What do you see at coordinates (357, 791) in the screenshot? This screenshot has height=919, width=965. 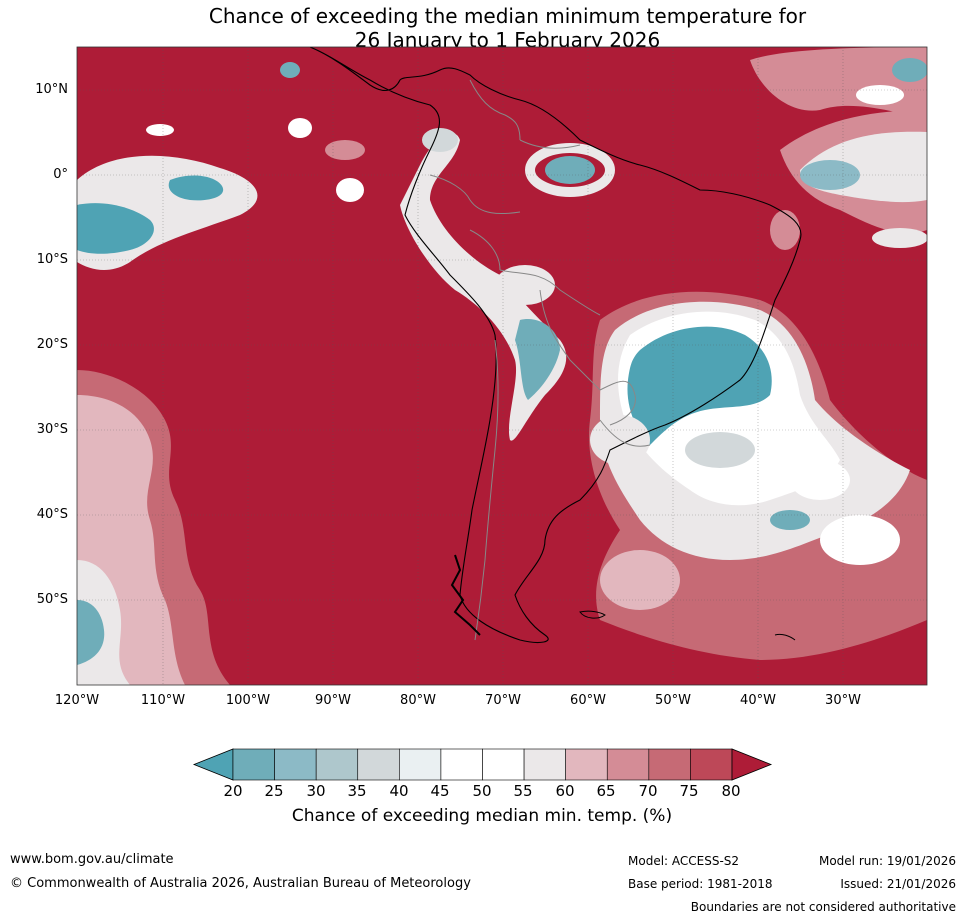 I see `colorbar-tick-35: 35` at bounding box center [357, 791].